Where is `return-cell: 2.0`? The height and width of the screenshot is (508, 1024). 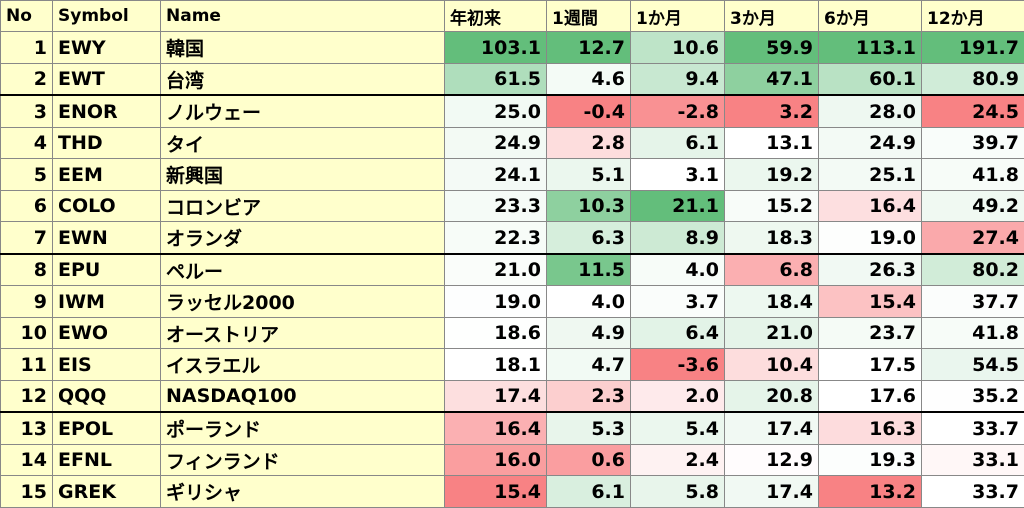 return-cell: 2.0 is located at coordinates (677, 396).